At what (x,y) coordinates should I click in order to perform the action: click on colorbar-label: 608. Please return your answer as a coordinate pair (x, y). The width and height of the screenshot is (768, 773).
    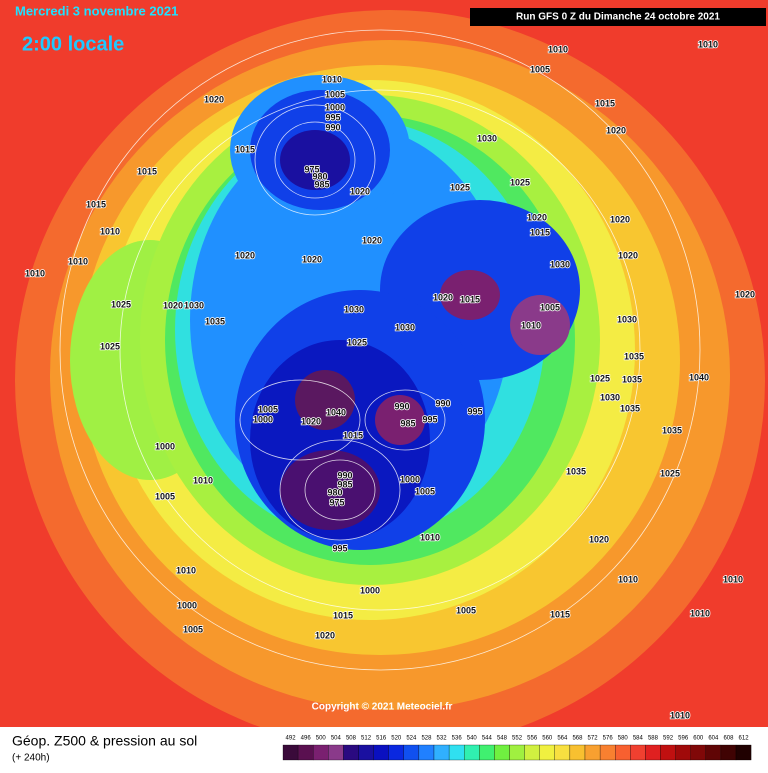
    Looking at the image, I should click on (728, 739).